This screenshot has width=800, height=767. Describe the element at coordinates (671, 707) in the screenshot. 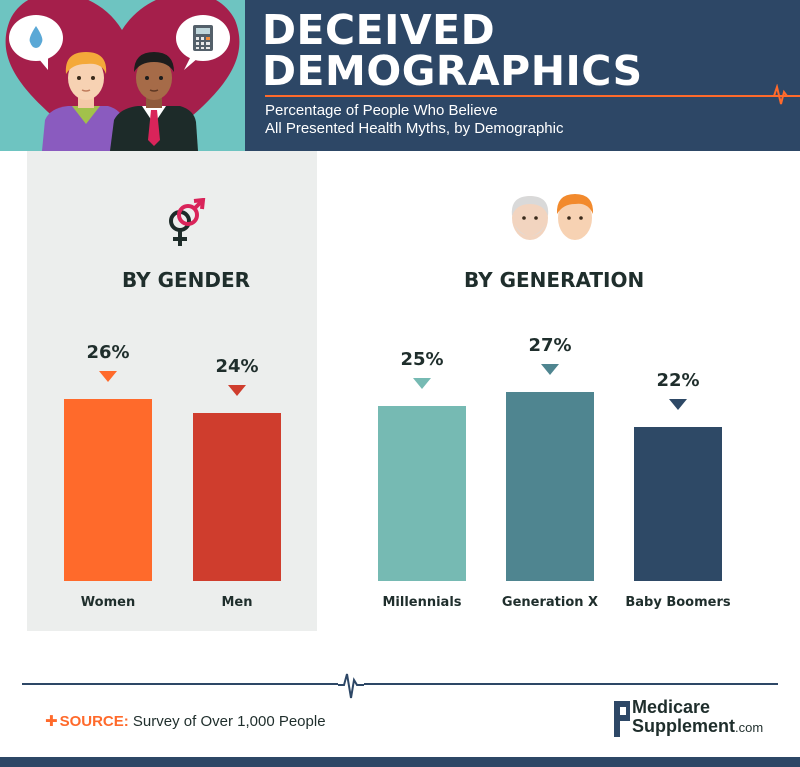

I see `logo-line-1: Medicare` at that location.